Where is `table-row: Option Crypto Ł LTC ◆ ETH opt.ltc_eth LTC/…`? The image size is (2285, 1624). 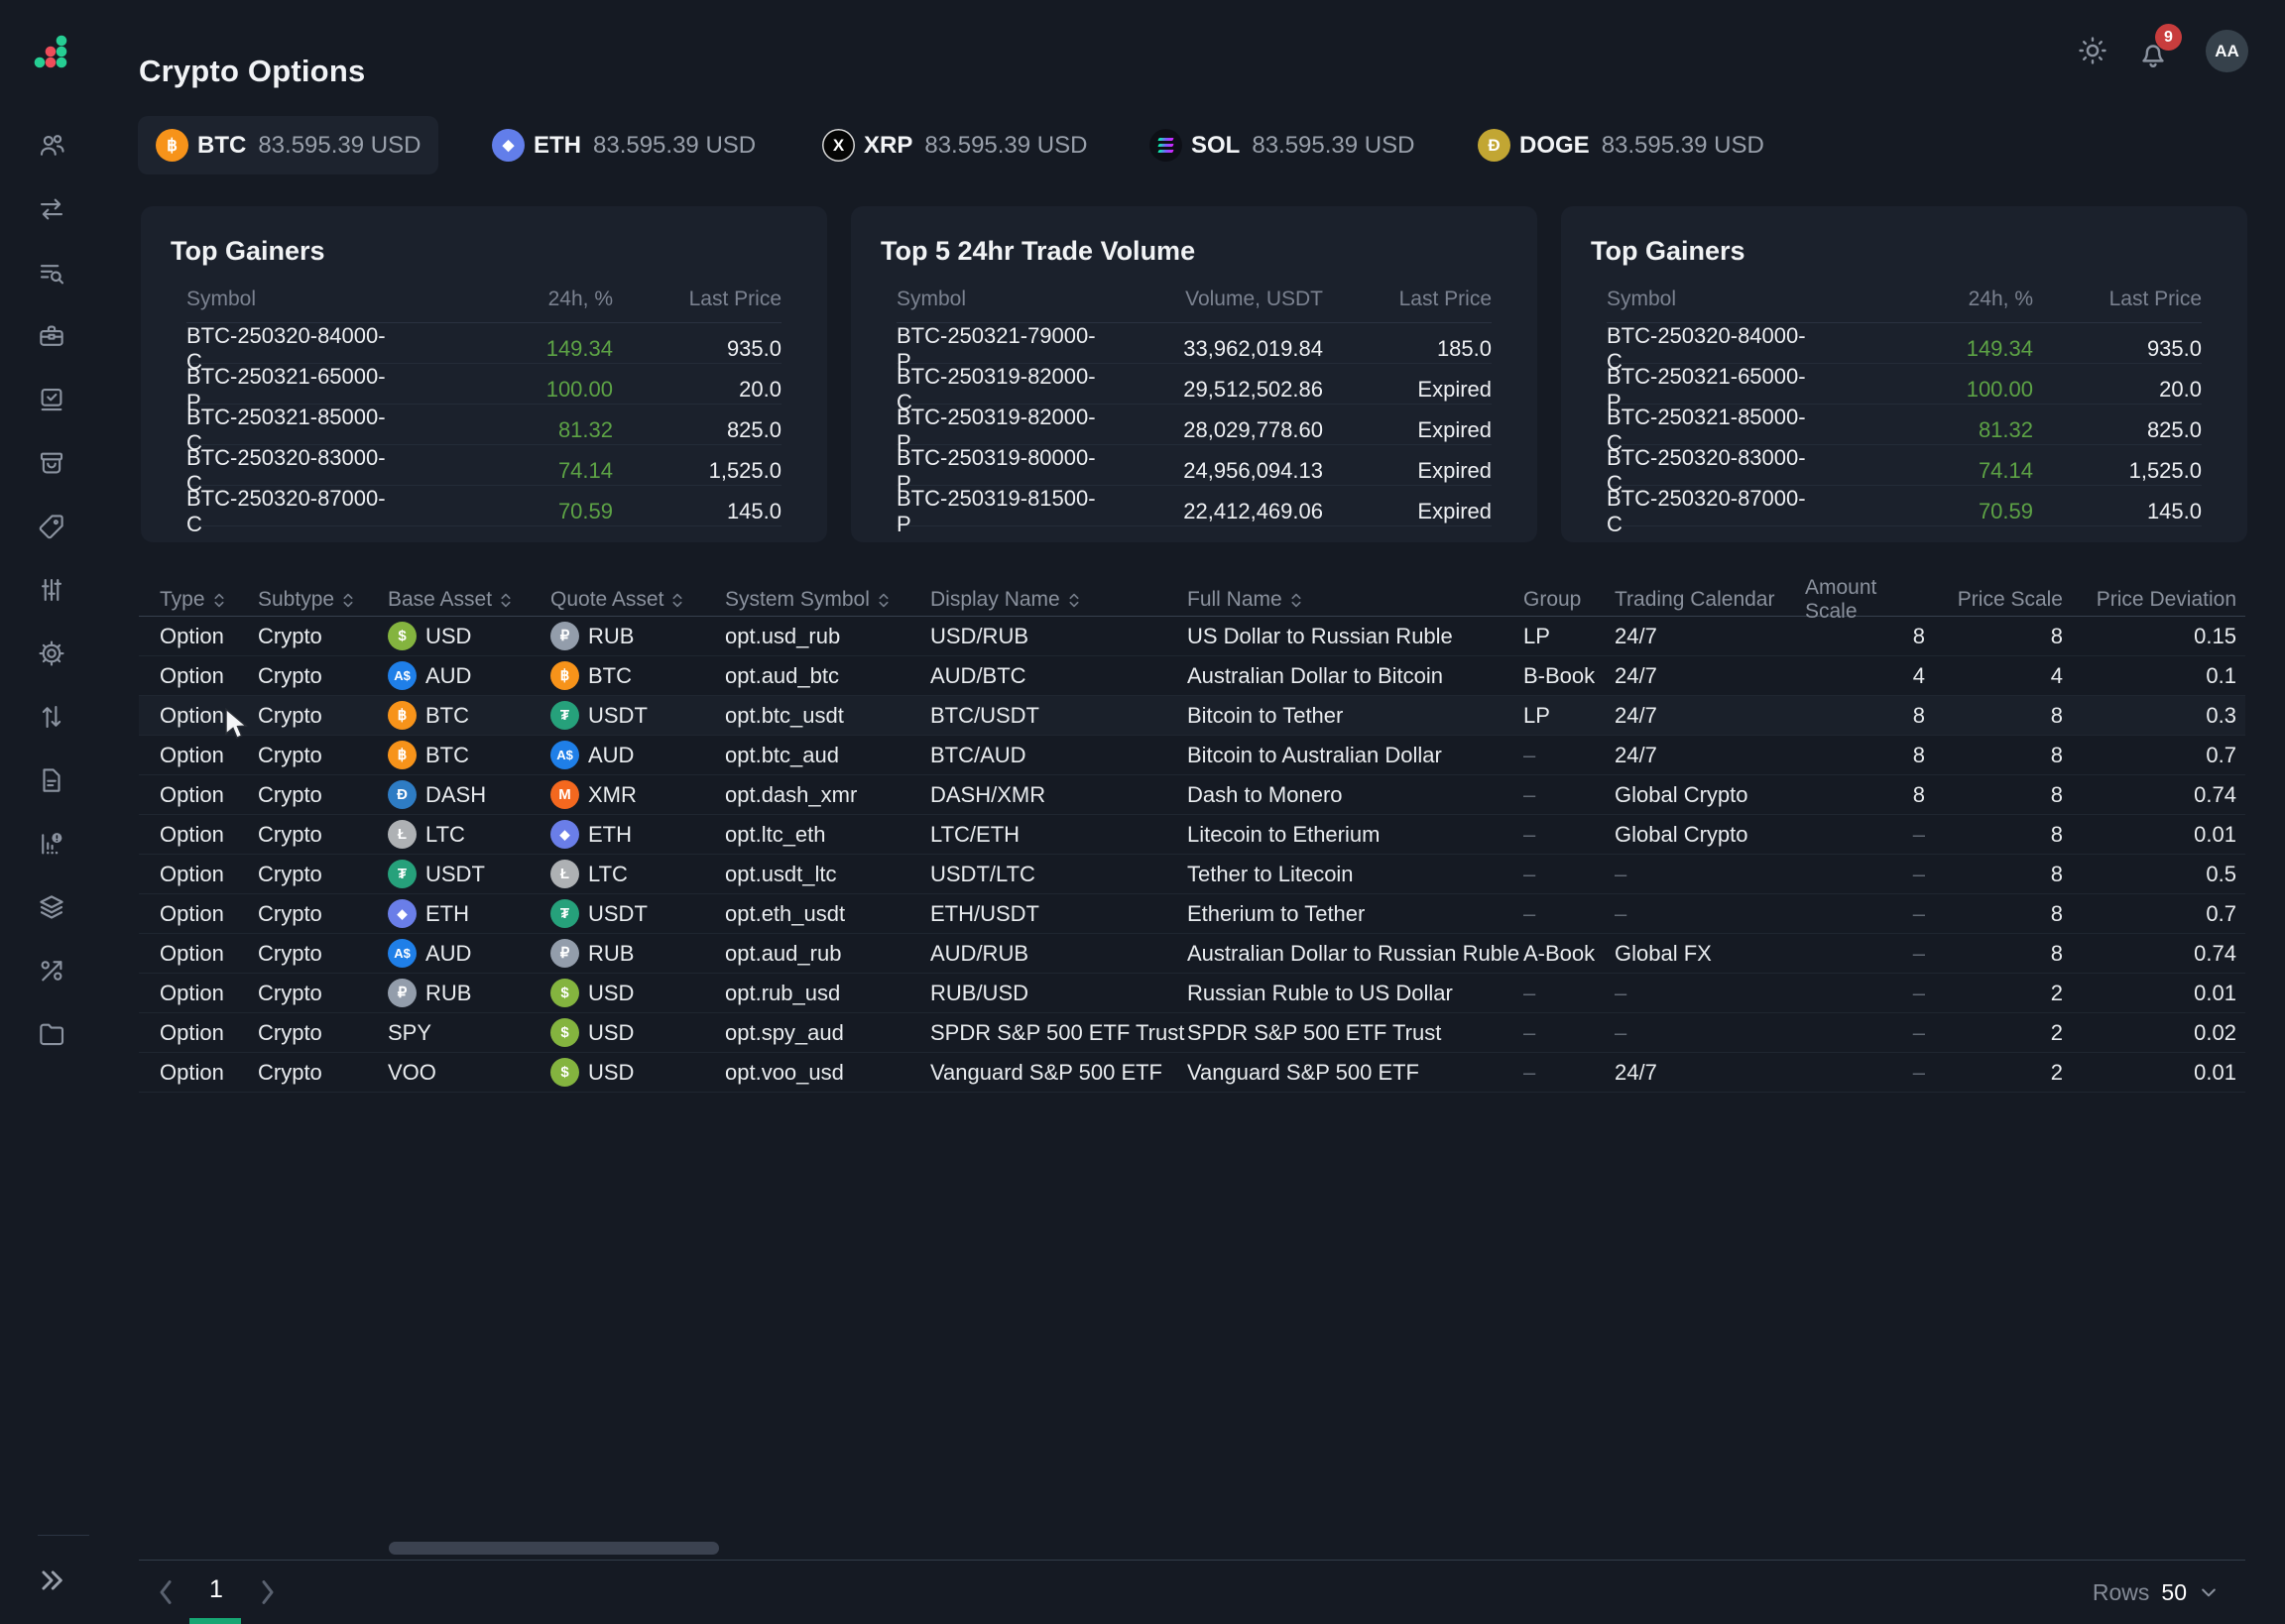
table-row: Option Crypto Ł LTC ◆ ETH opt.ltc_eth LTC/… is located at coordinates (1192, 835).